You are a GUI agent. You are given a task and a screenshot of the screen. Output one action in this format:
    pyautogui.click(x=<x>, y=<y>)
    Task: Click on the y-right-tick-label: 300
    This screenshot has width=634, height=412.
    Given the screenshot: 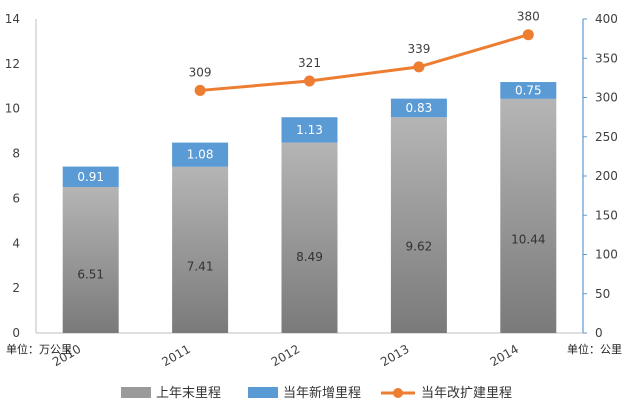 What is the action you would take?
    pyautogui.click(x=606, y=98)
    